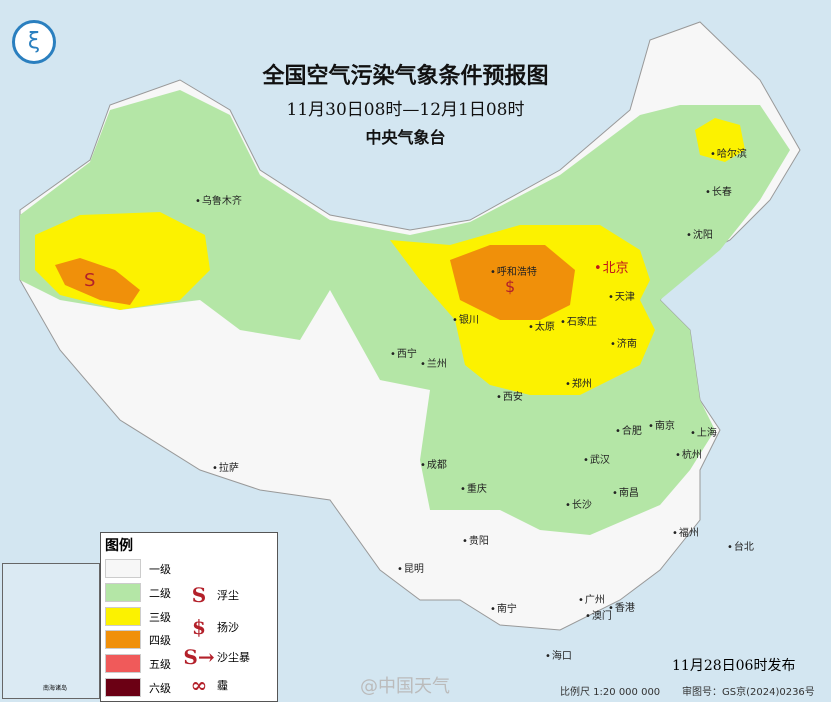 The image size is (831, 702). What do you see at coordinates (503, 607) in the screenshot?
I see `city-label: 南宁` at bounding box center [503, 607].